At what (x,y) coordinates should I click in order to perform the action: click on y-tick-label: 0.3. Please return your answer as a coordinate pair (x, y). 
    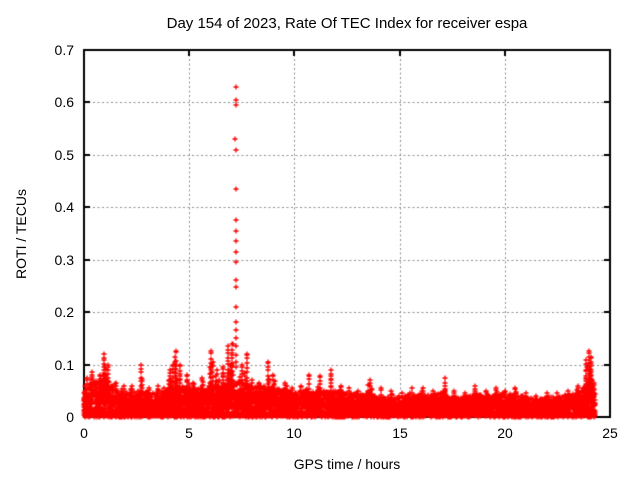
    Looking at the image, I should click on (64, 260).